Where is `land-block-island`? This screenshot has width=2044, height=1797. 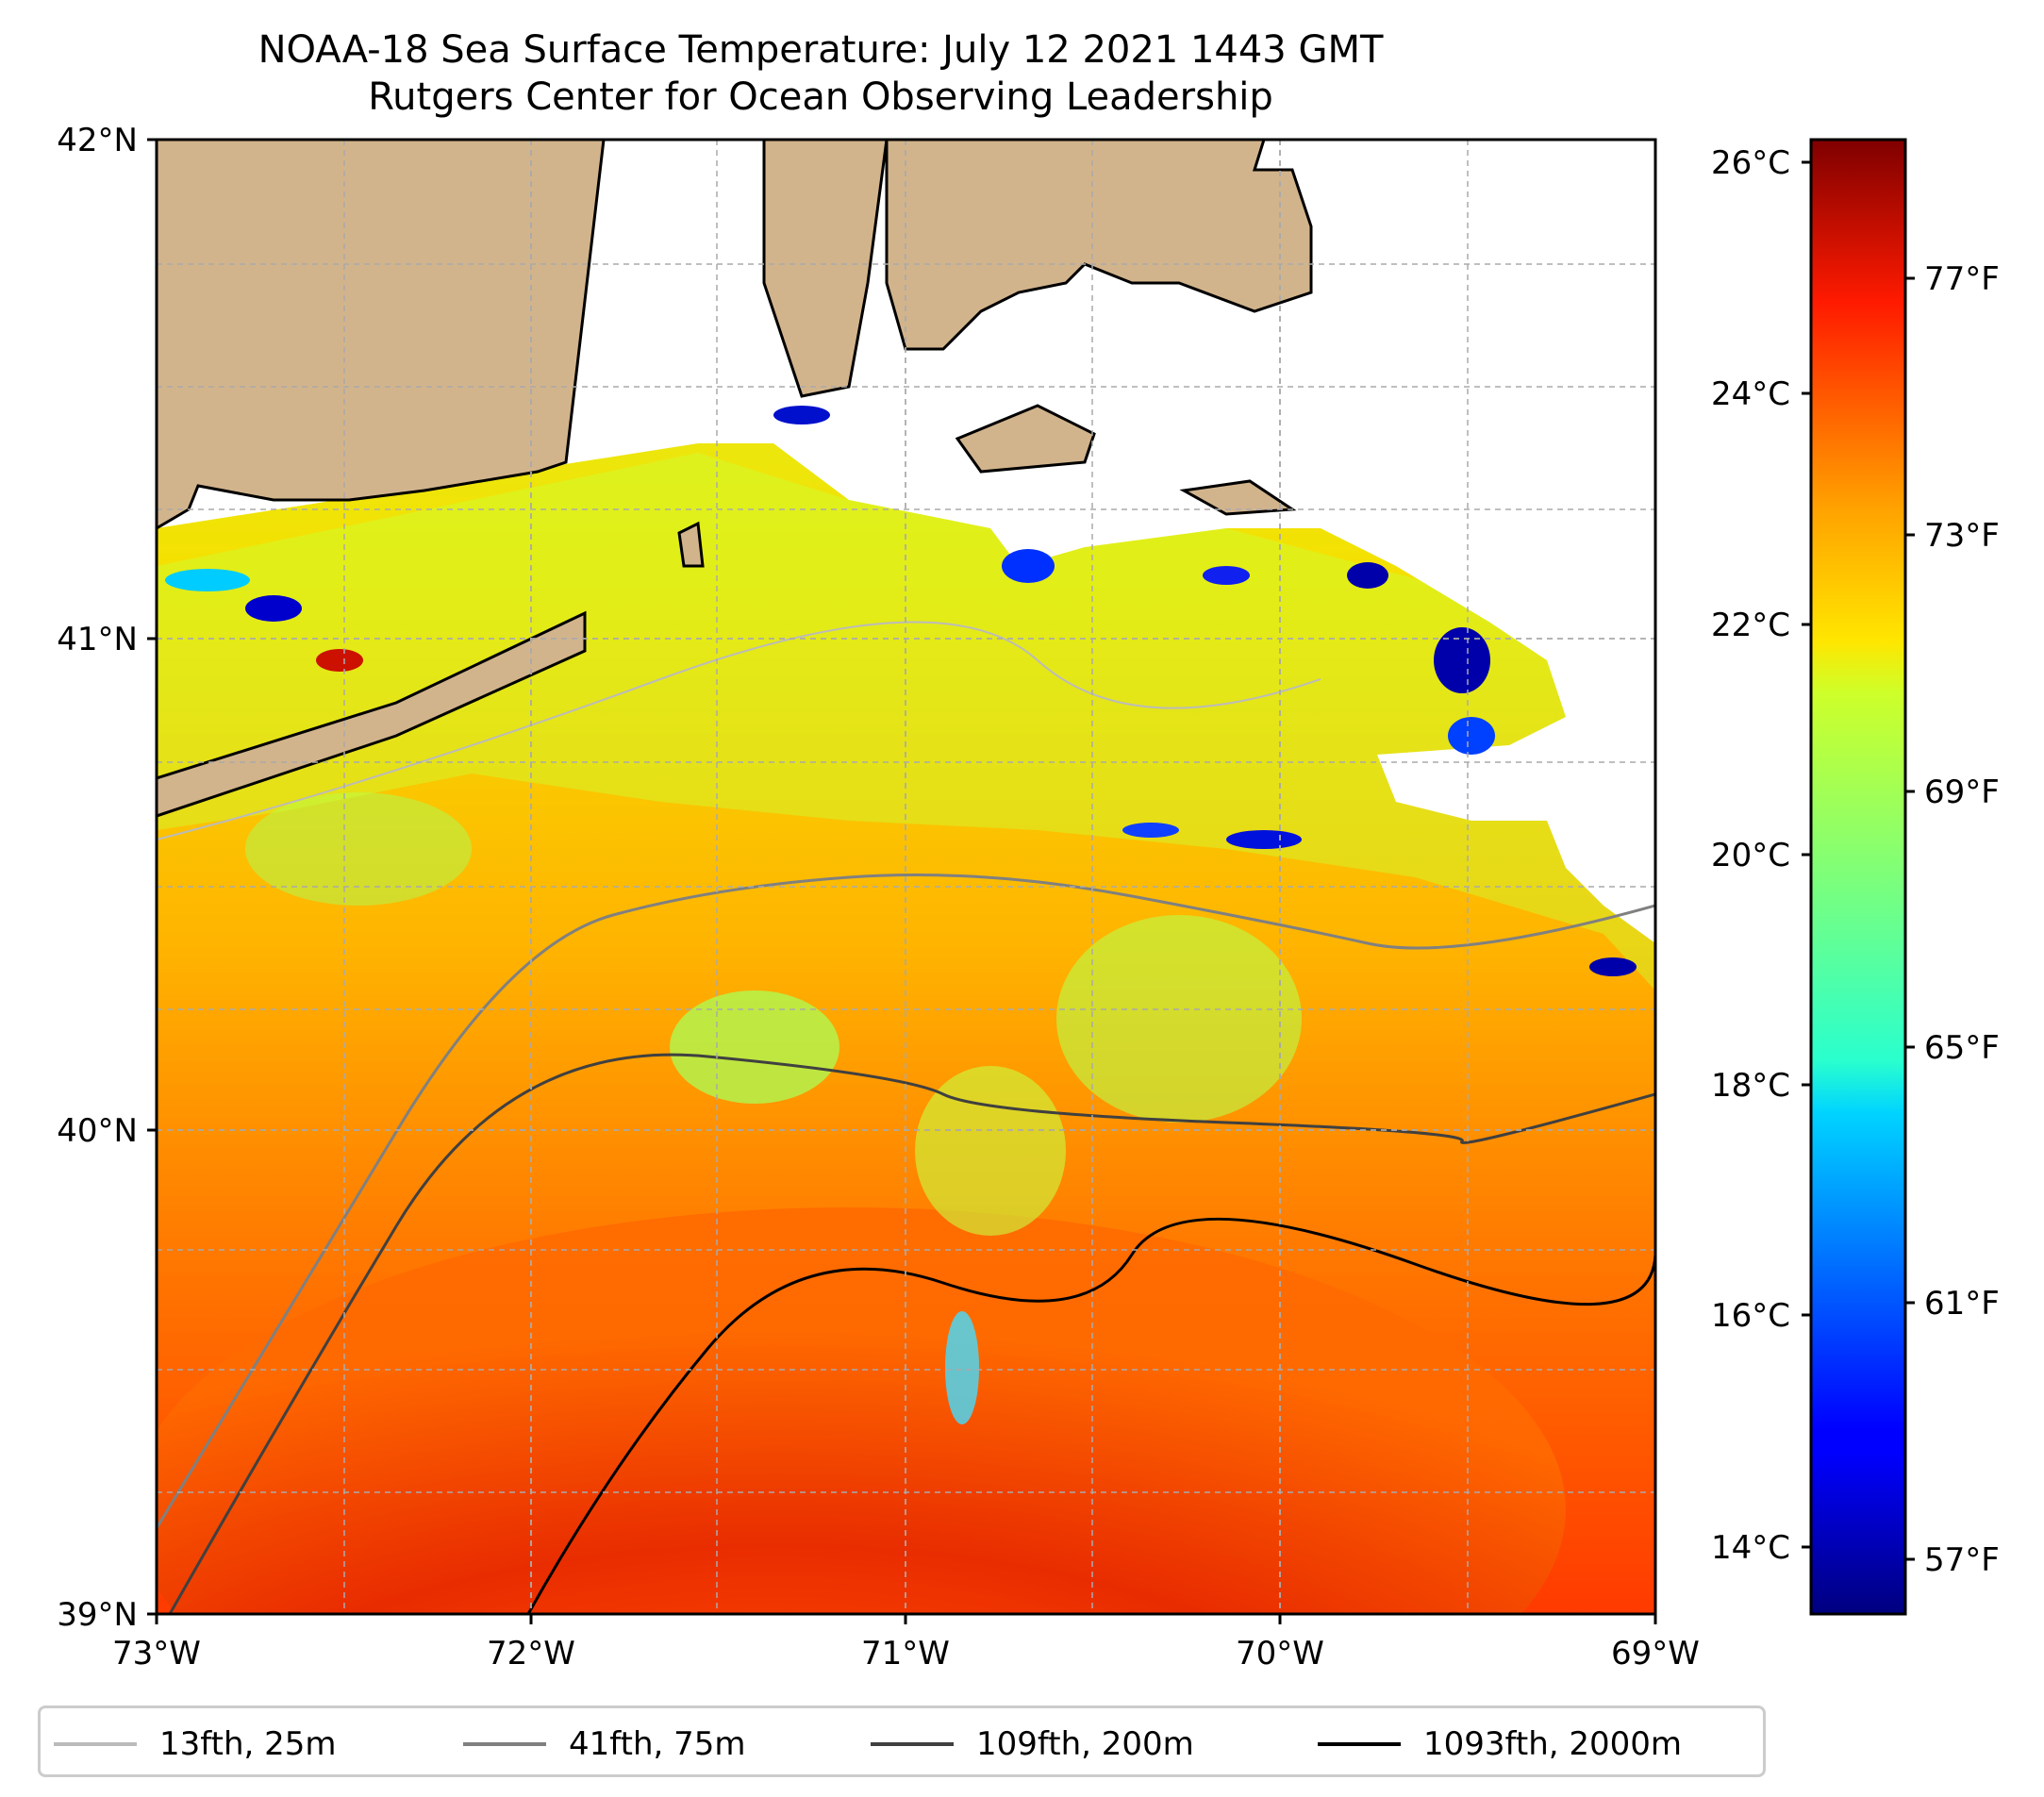 land-block-island is located at coordinates (691, 544).